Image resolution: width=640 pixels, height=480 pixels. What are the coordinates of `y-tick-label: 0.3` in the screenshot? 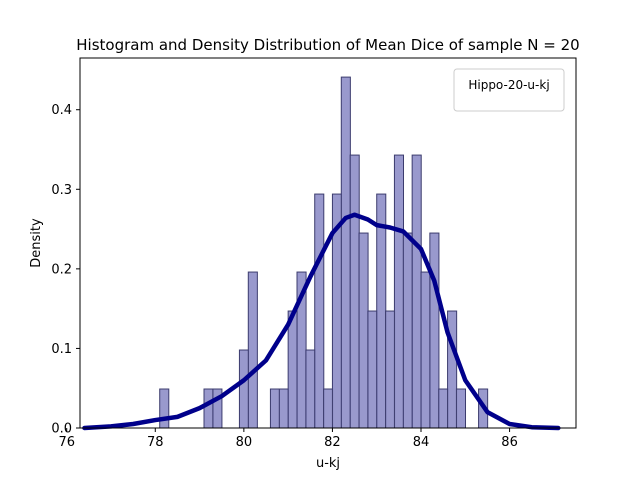 It's located at (61, 190).